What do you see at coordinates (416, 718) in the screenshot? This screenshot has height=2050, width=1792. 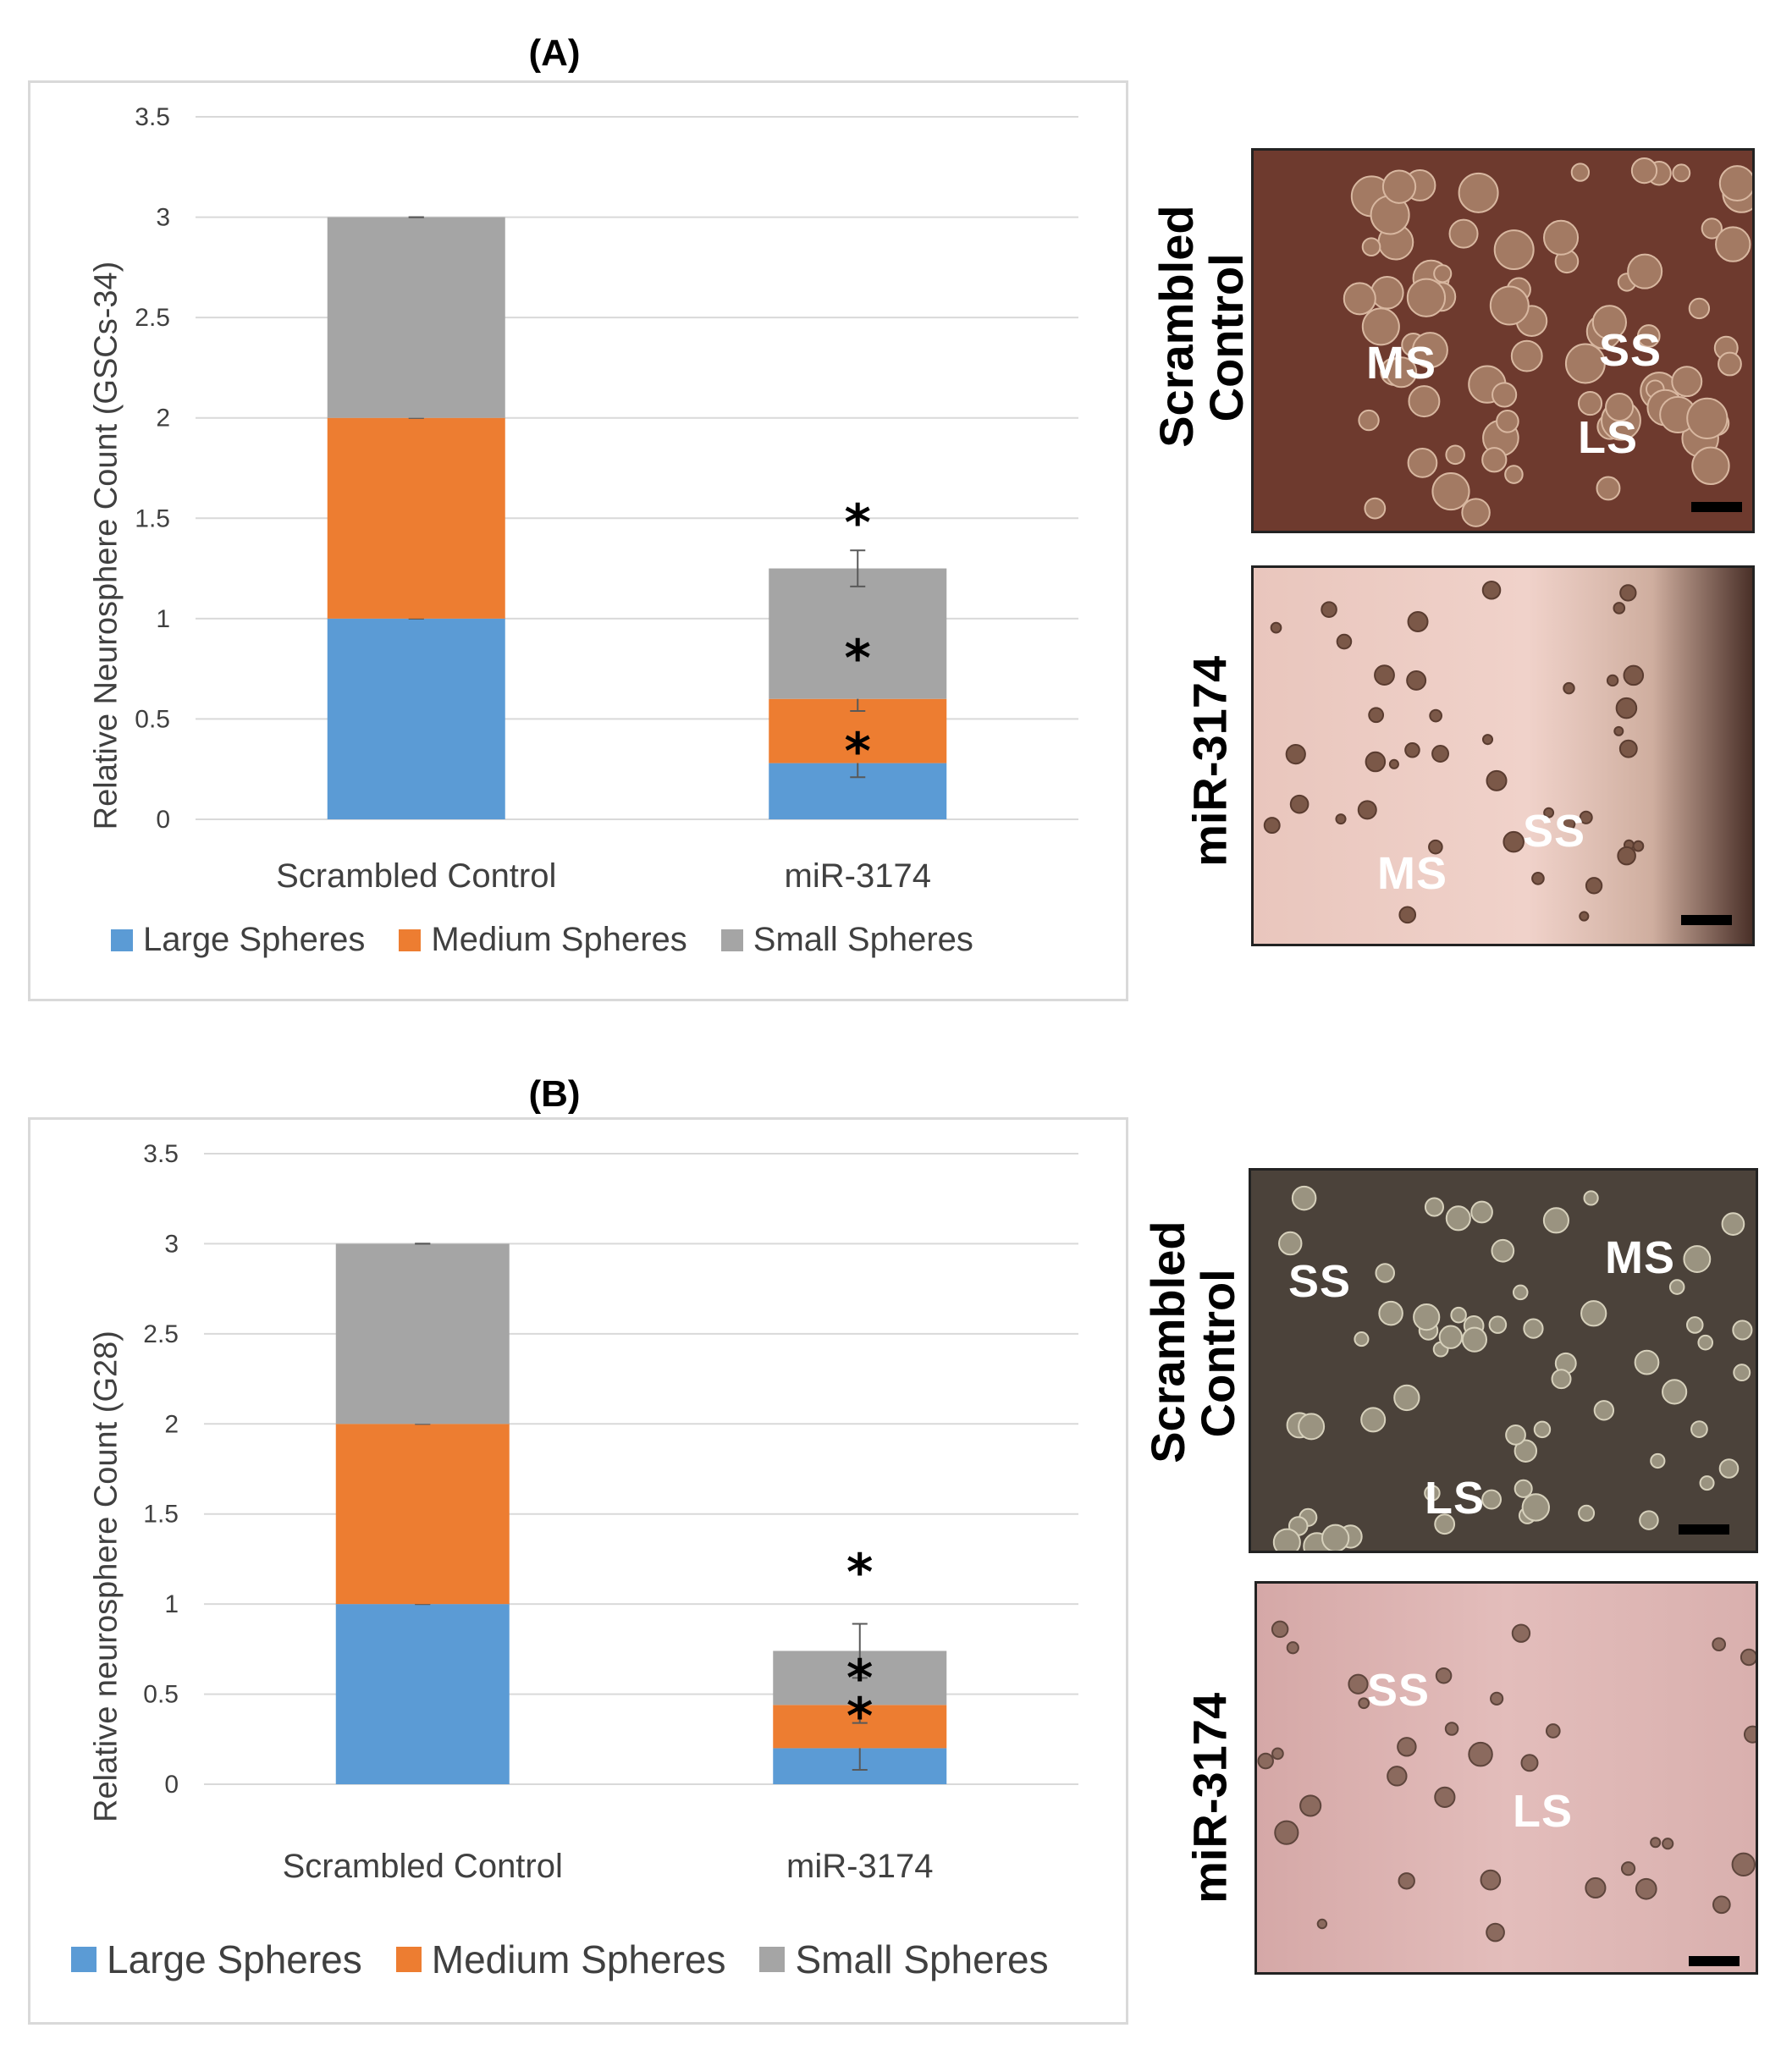 I see `bar-large-spheres` at bounding box center [416, 718].